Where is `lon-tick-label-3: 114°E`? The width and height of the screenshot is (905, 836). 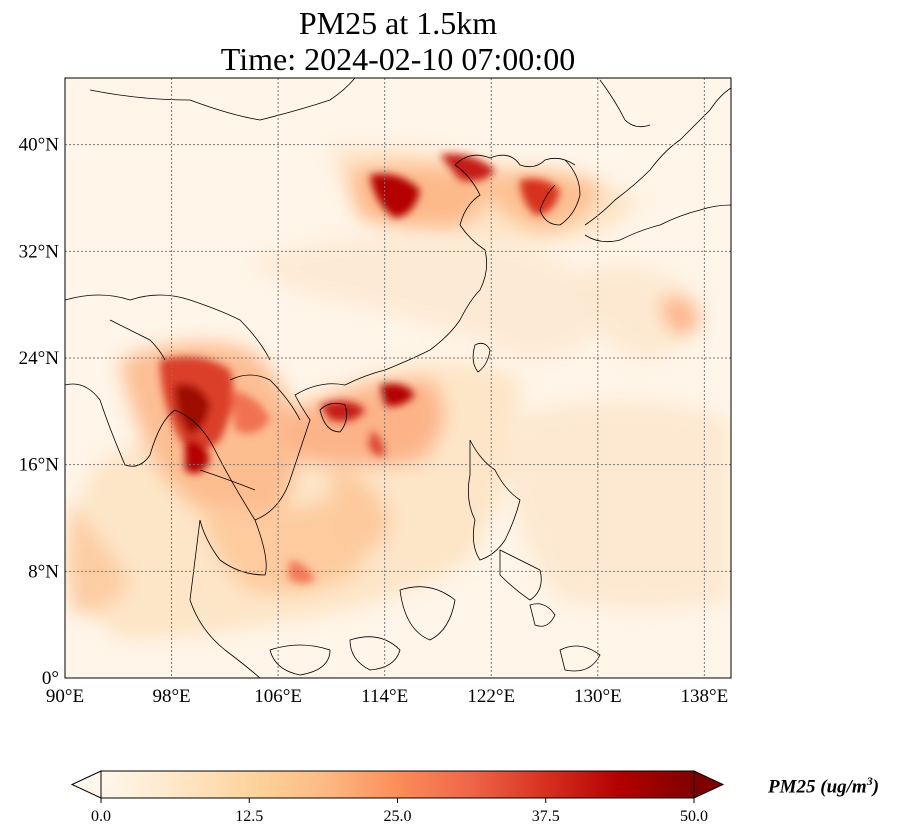
lon-tick-label-3: 114°E is located at coordinates (384, 696).